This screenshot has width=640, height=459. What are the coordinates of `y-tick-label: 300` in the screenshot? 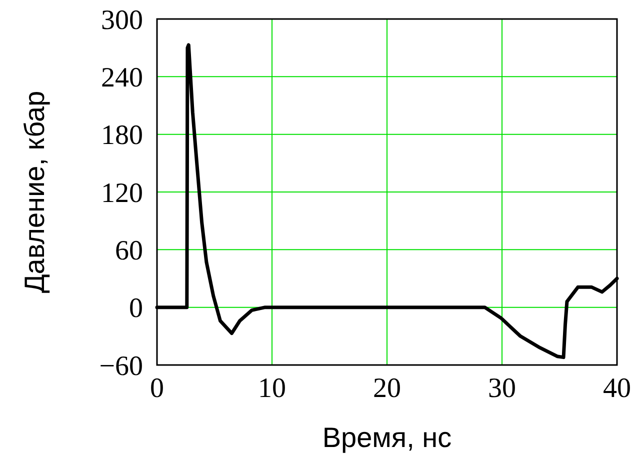 It's located at (122, 20).